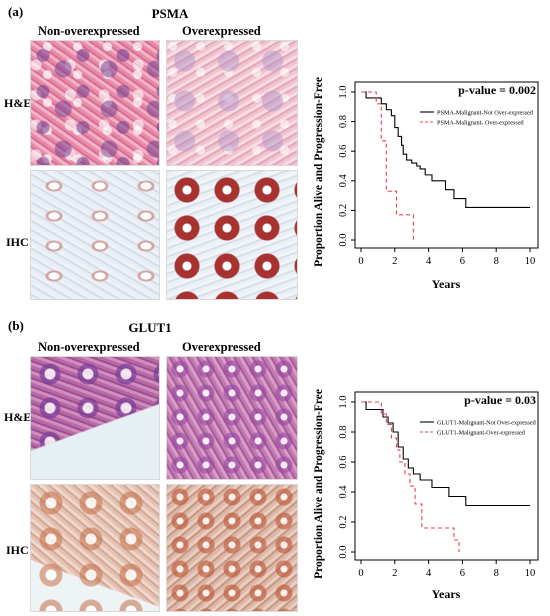 The width and height of the screenshot is (550, 616). Describe the element at coordinates (18, 103) in the screenshot. I see `panel-a-row-he: H&E` at that location.